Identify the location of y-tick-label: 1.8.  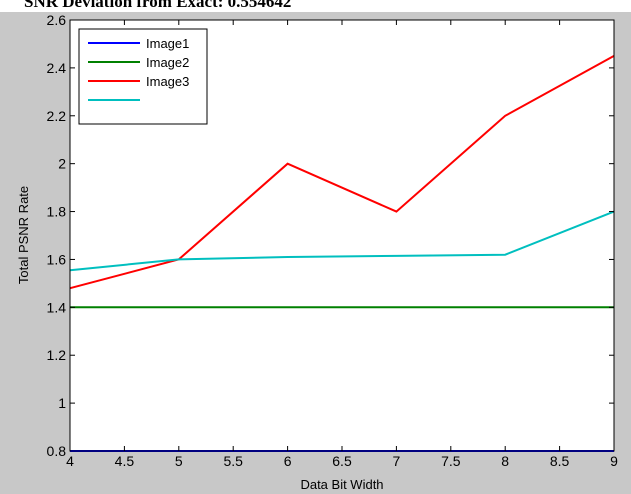
(57, 212).